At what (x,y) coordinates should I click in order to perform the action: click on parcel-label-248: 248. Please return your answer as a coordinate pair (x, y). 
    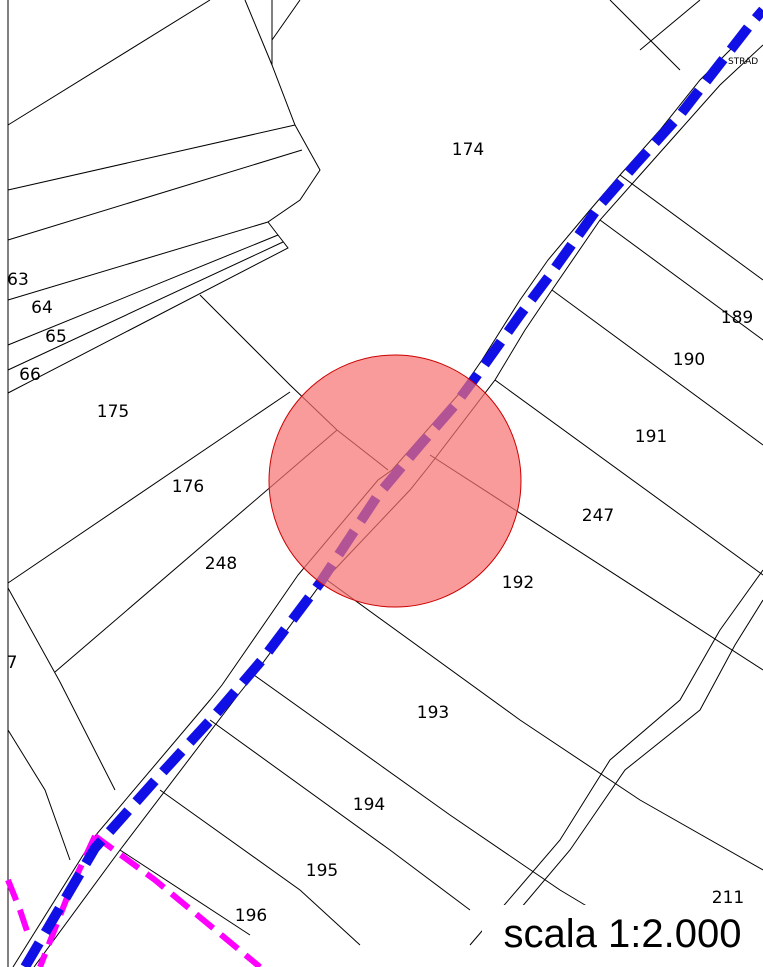
    Looking at the image, I should click on (221, 564).